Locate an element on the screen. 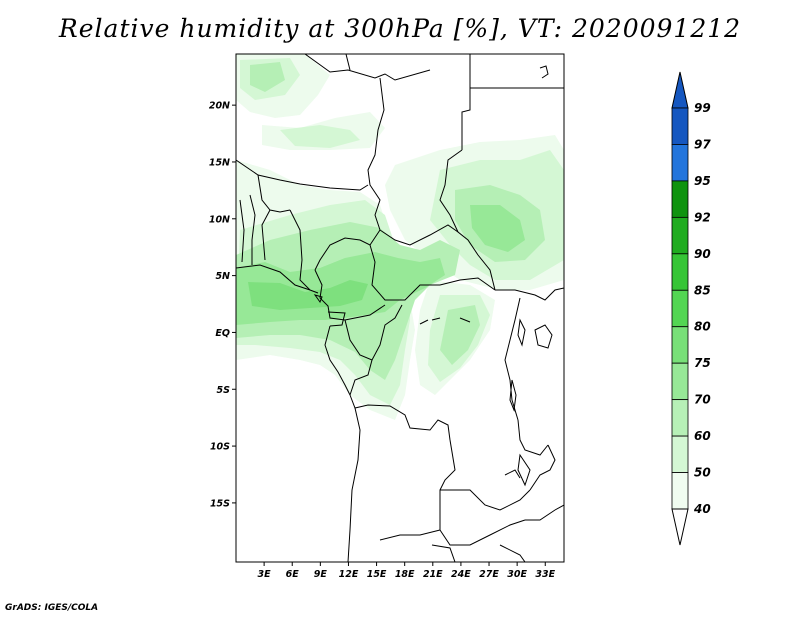 This screenshot has height=618, width=800. colorbar-label: 85 is located at coordinates (702, 290).